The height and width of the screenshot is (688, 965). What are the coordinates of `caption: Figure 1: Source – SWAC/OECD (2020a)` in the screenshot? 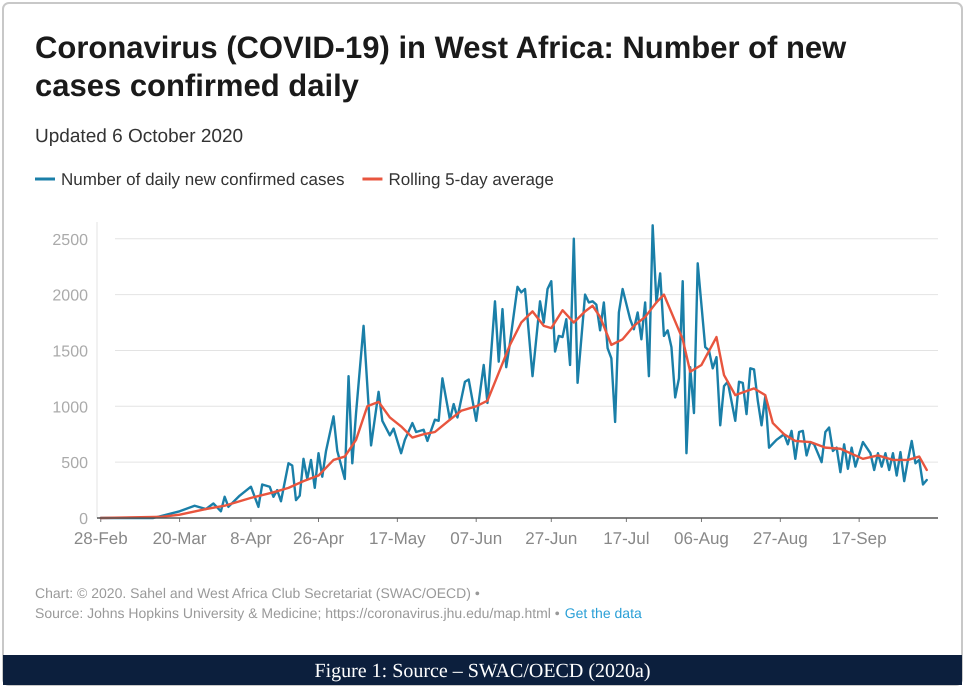 It's located at (482, 671).